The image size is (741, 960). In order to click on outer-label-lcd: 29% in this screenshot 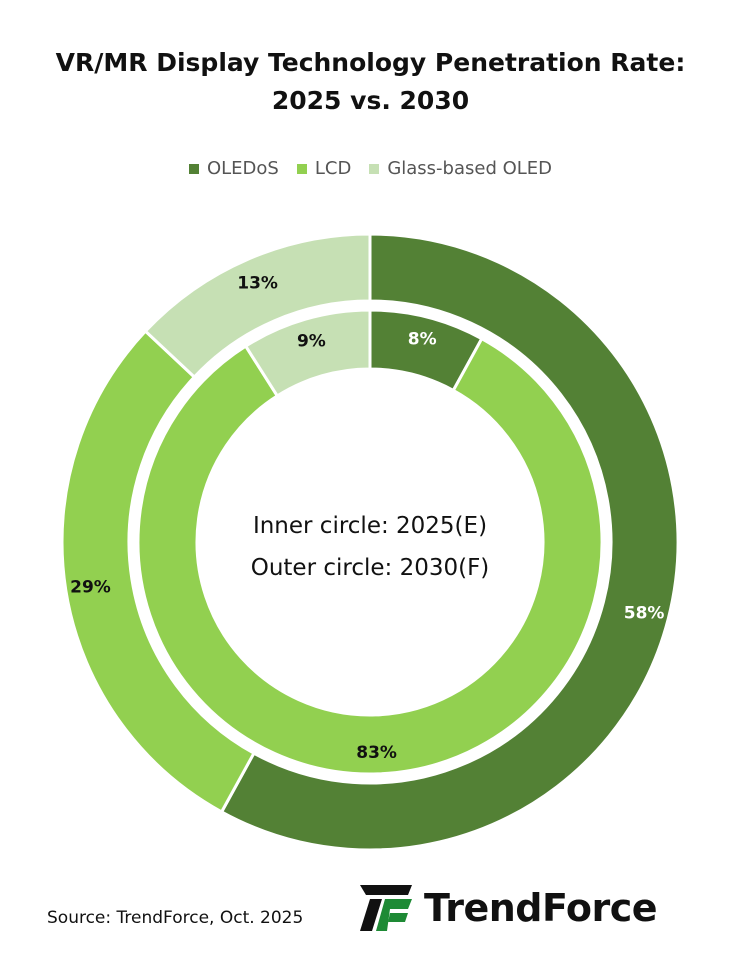, I will do `click(90, 587)`.